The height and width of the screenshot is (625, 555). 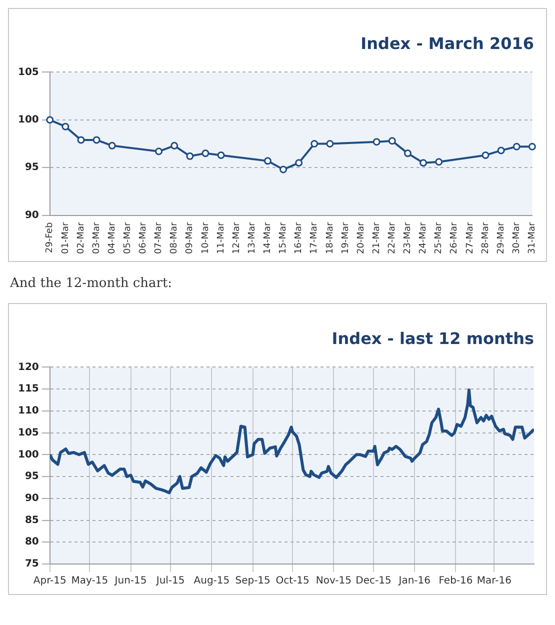 What do you see at coordinates (414, 581) in the screenshot?
I see `x-tick-label: Jan-16` at bounding box center [414, 581].